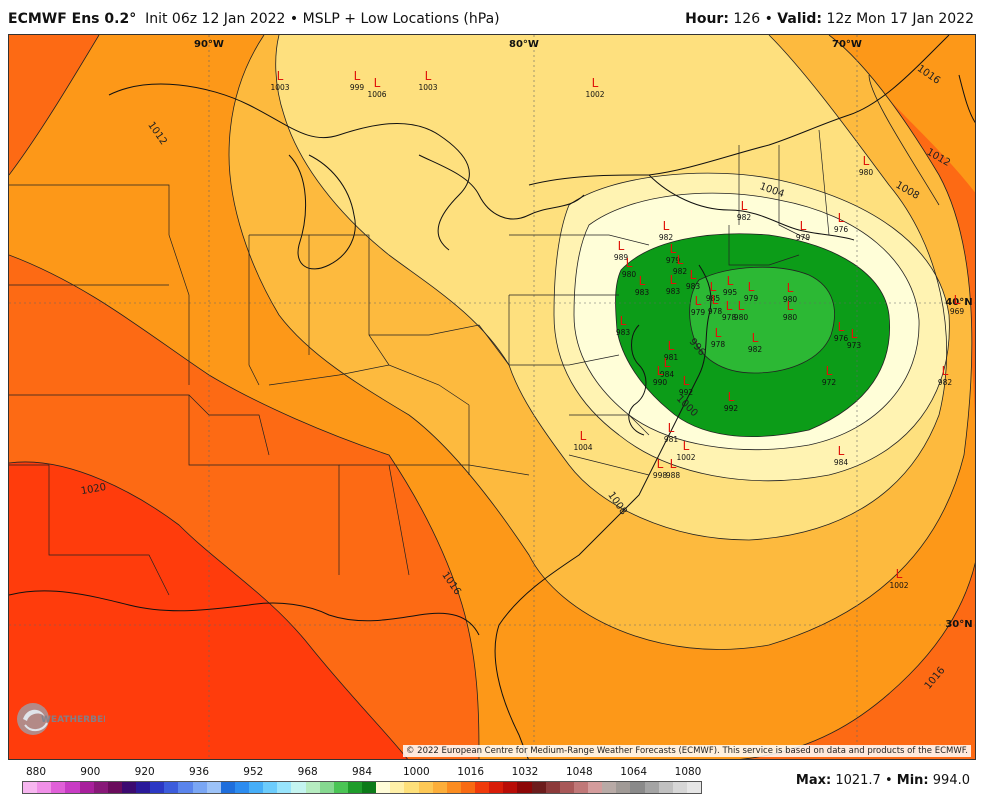 The width and height of the screenshot is (984, 808). What do you see at coordinates (73, 720) in the screenshot?
I see `svg-text: WEATHERBELL` at bounding box center [73, 720].